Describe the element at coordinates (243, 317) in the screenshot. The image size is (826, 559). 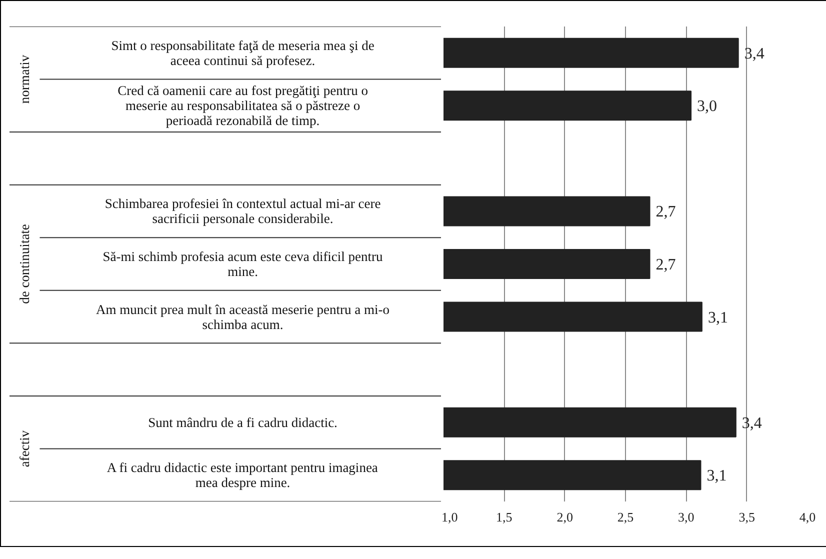
I see `y-tick-label: Am muncit prea mult în această meserie pentru a mi-o schimba acum.` at that location.